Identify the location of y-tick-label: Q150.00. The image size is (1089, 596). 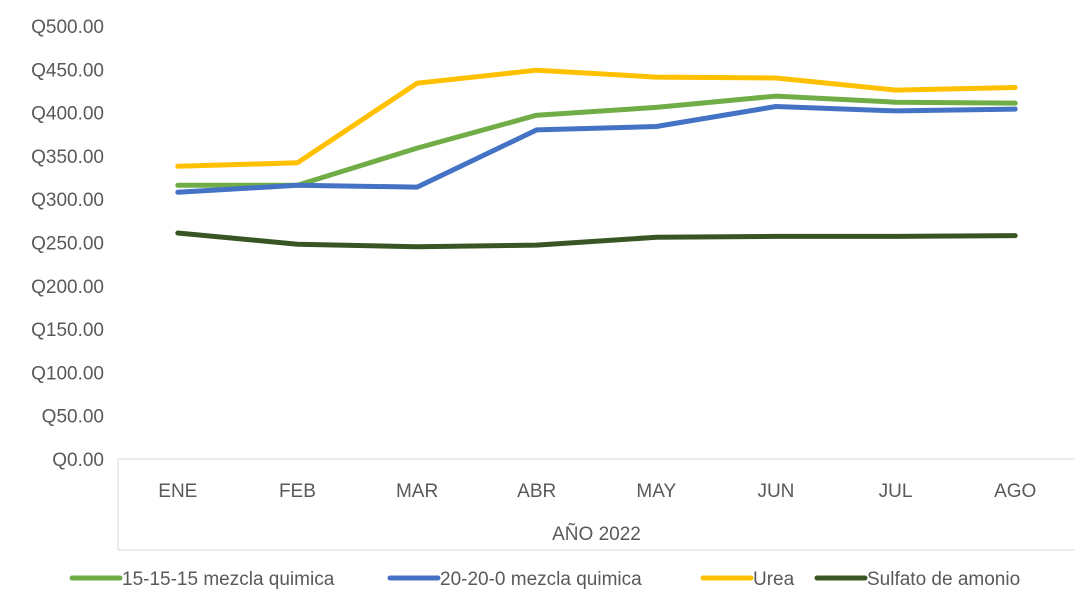
(67, 330).